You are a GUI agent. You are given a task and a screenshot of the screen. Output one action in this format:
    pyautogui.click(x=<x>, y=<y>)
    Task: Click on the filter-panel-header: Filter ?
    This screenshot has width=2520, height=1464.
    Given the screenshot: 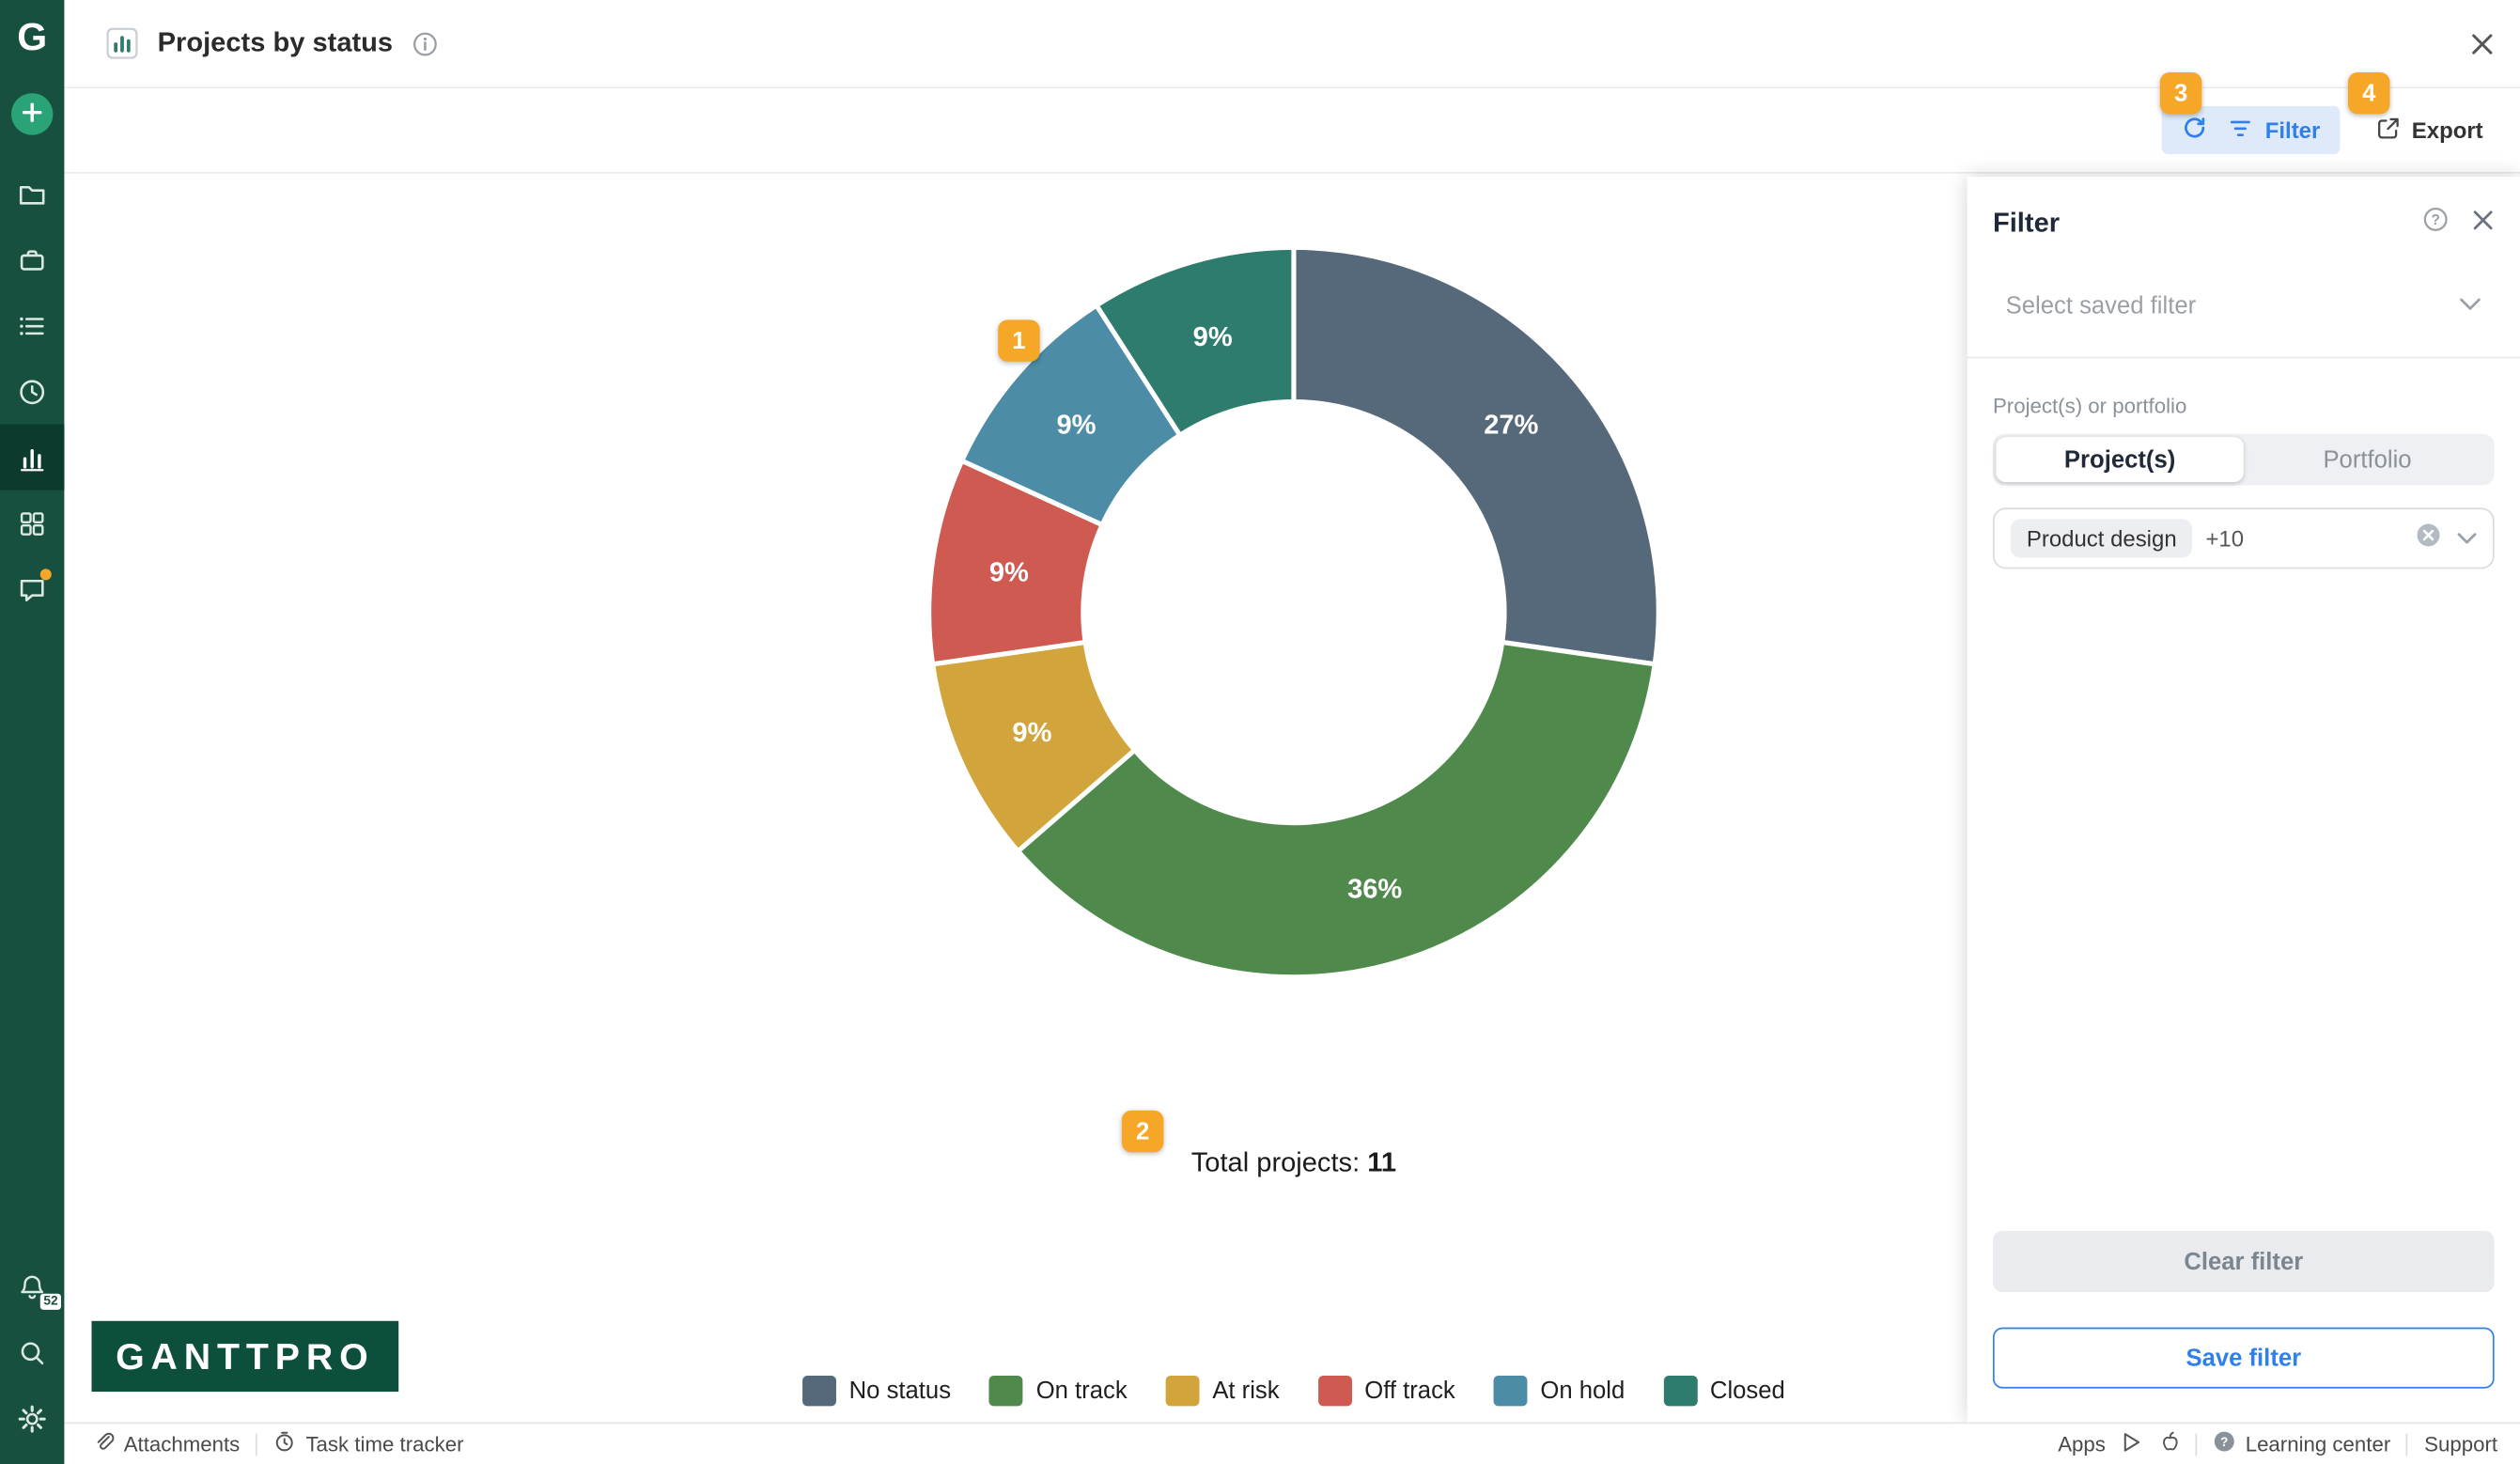 What is the action you would take?
    pyautogui.click(x=2244, y=223)
    